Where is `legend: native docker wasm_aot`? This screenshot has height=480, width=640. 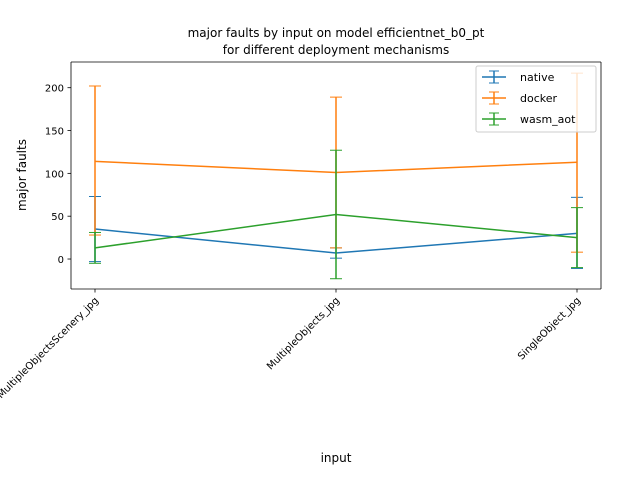 legend: native docker wasm_aot is located at coordinates (536, 99).